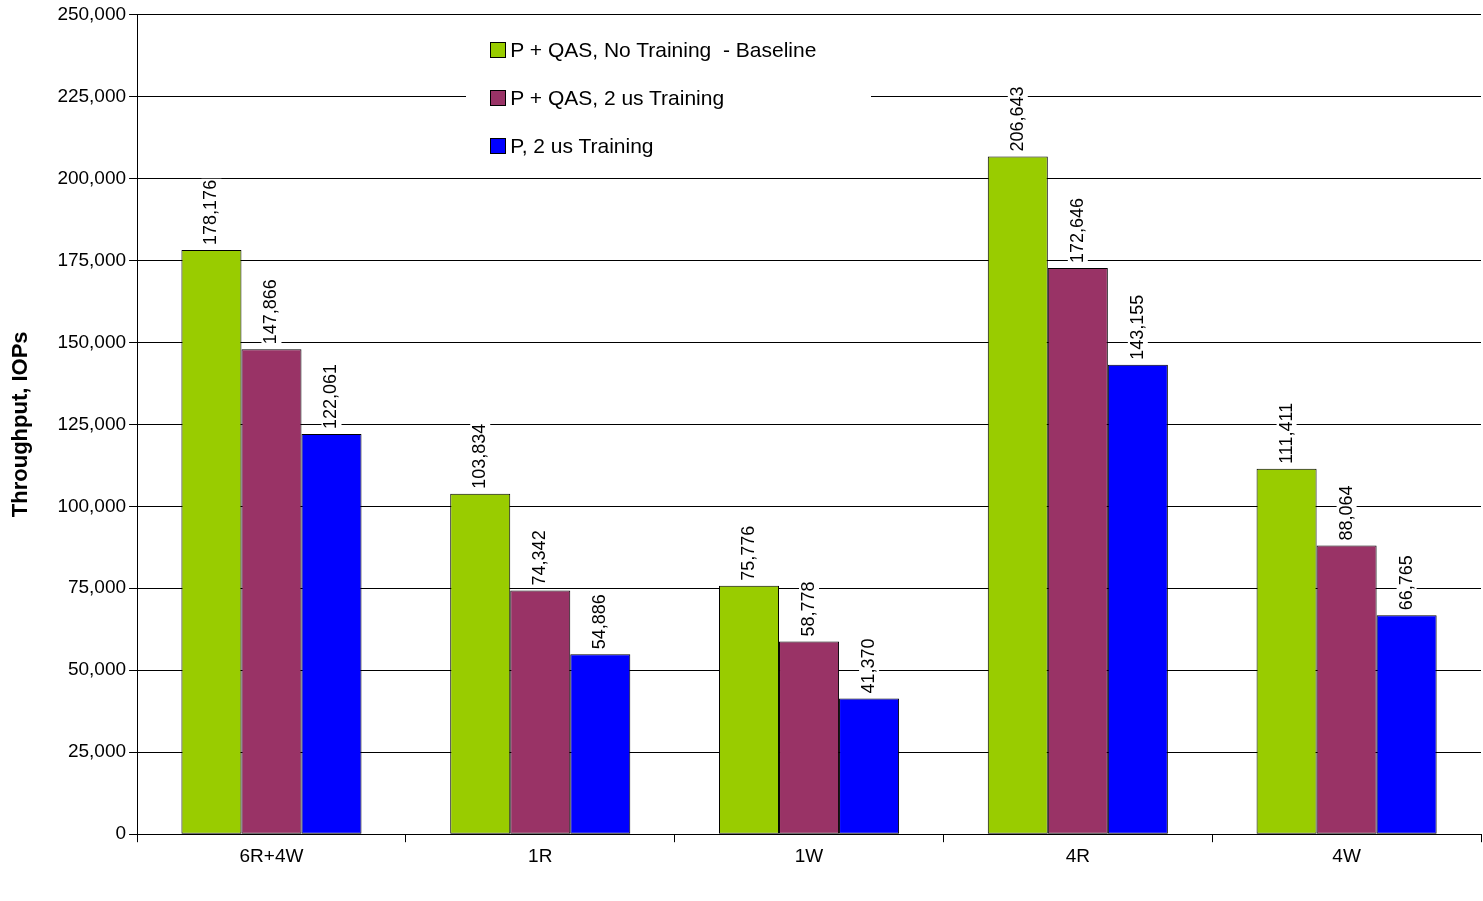  Describe the element at coordinates (539, 558) in the screenshot. I see `data-label: 74,342` at that location.